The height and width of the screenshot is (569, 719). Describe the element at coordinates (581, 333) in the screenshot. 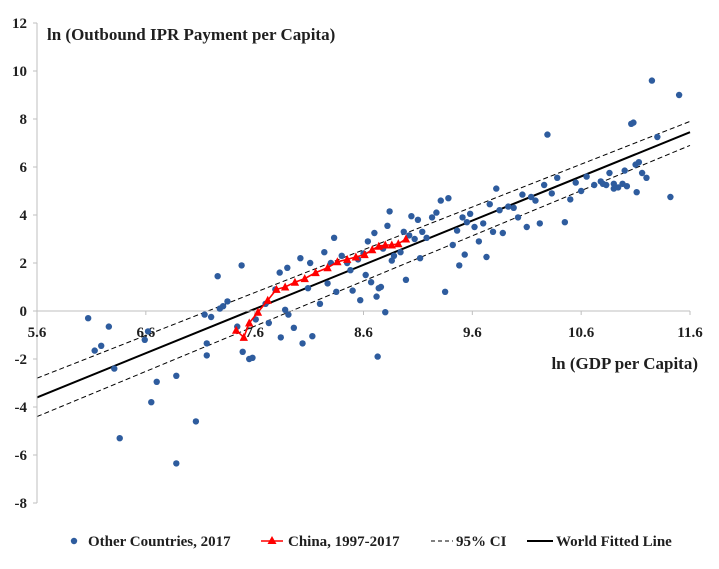

I see `x-tick-label: 10.6` at that location.